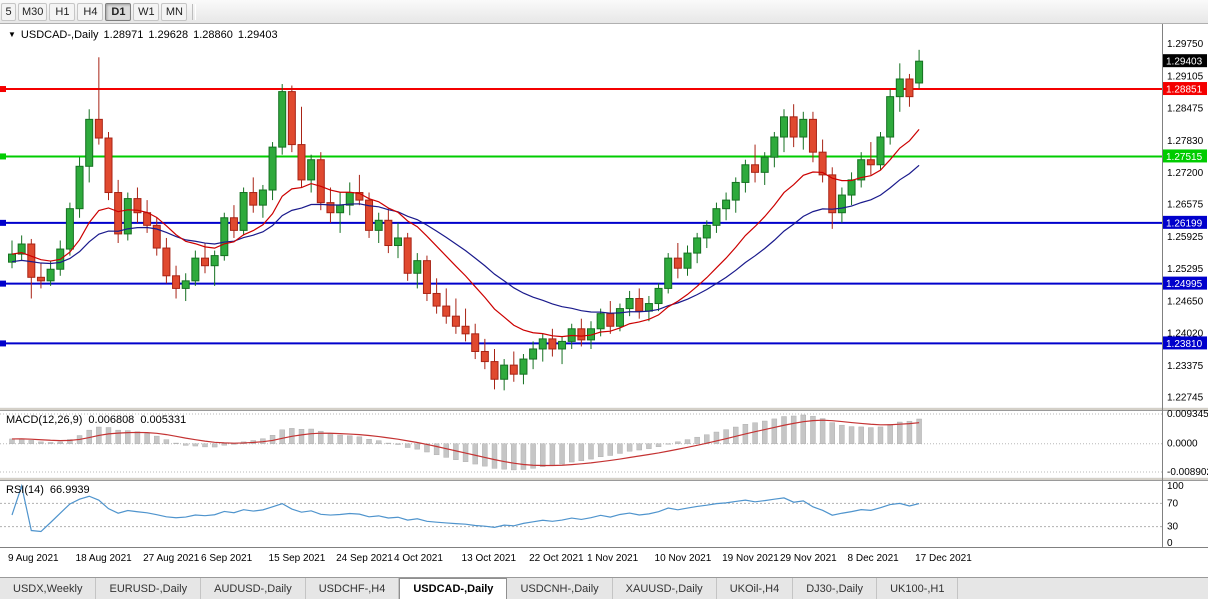 The image size is (1208, 599). What do you see at coordinates (62, 11) in the screenshot?
I see `timeframe-button-h1: H1` at bounding box center [62, 11].